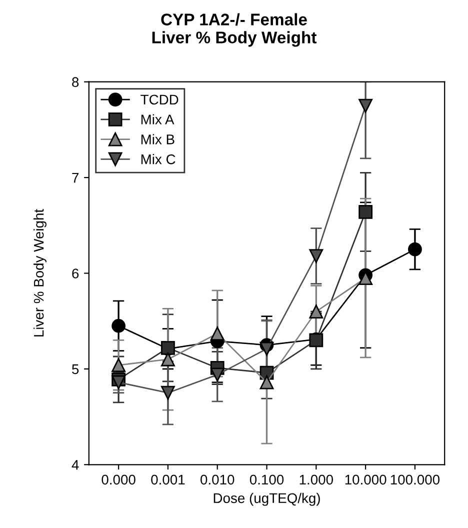  I want to click on x-tick-label: 0.010, so click(217, 479).